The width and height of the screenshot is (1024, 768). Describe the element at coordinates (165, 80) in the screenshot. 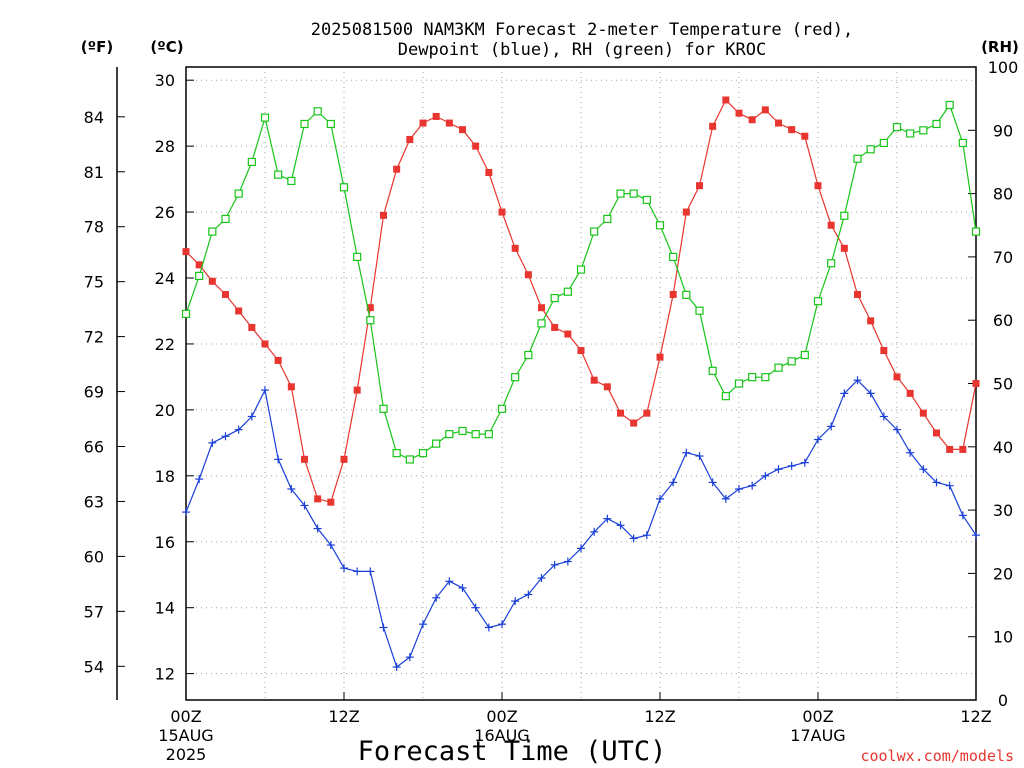

I see `celsius-tick-label: 30` at that location.